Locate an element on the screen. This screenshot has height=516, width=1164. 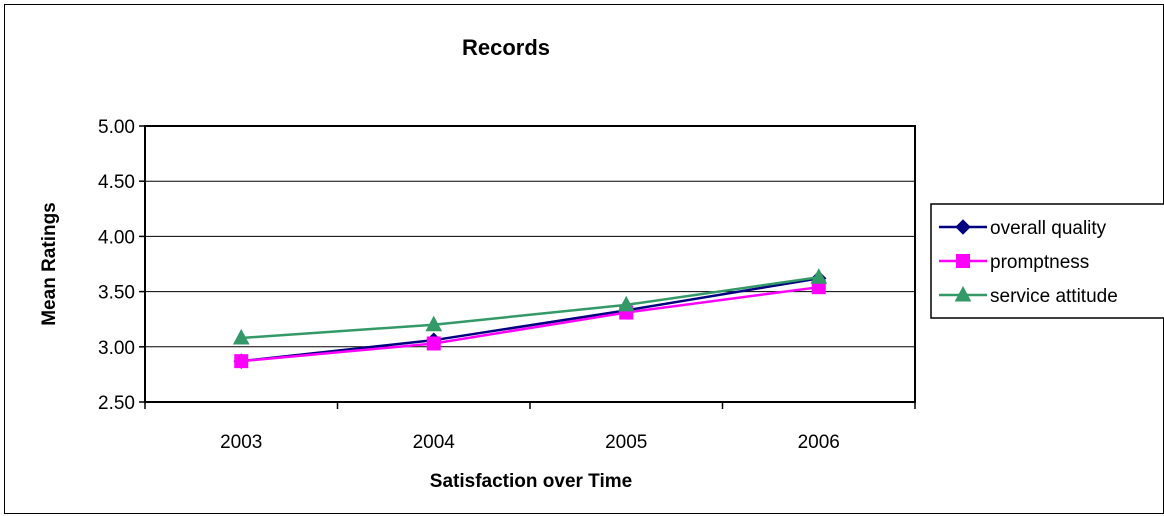
y-tick-label: 5.00 is located at coordinates (116, 127).